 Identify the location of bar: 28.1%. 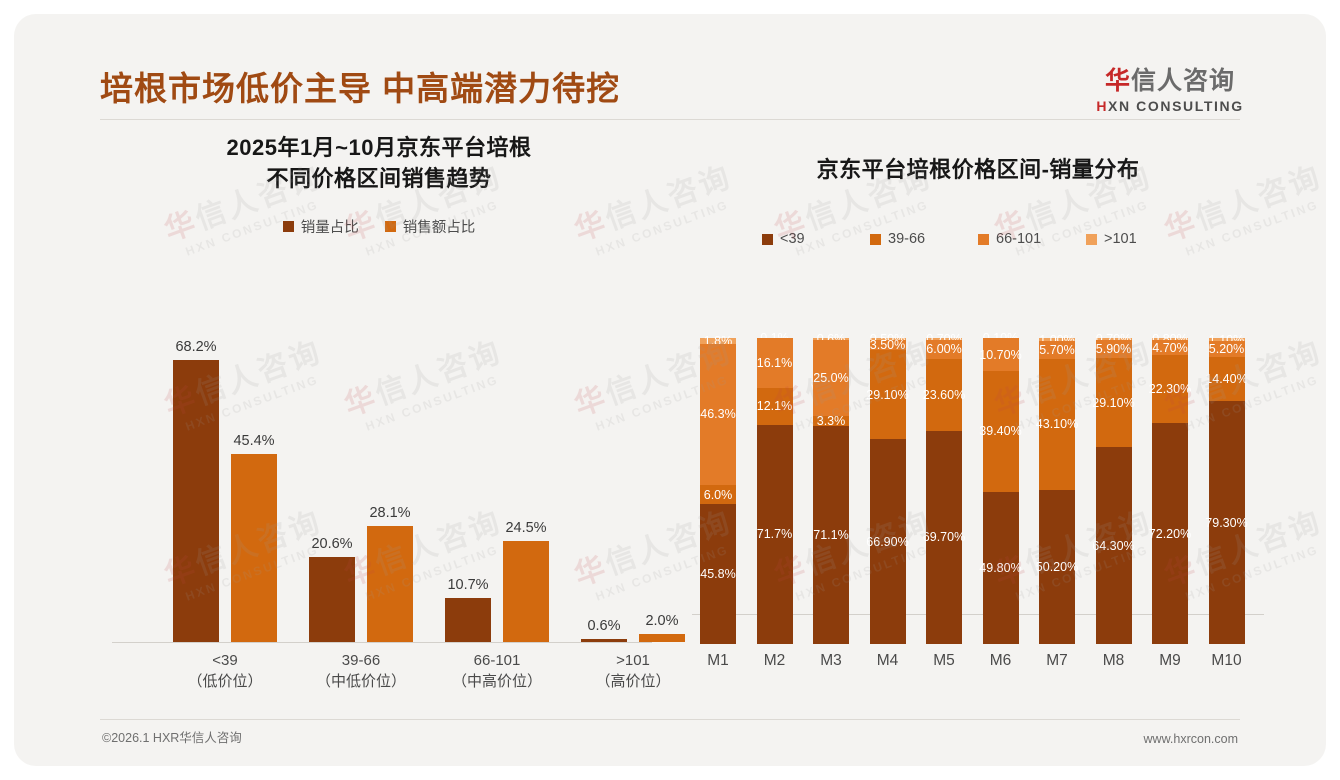
(390, 573).